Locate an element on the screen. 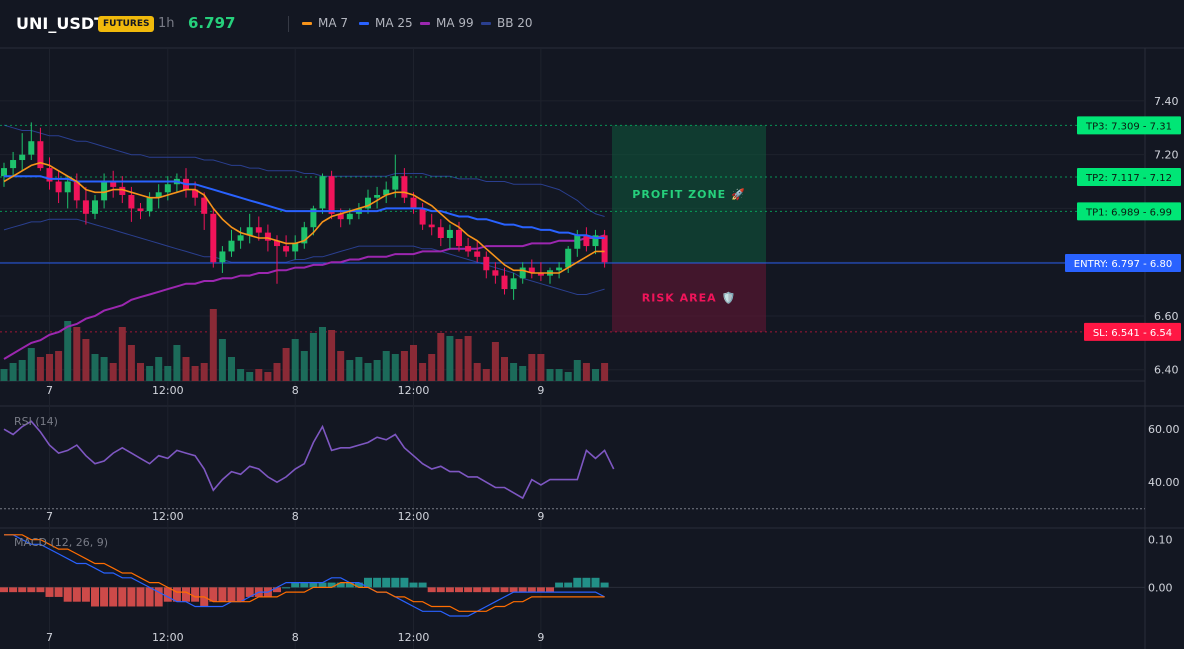 Image resolution: width=1184 pixels, height=649 pixels. sl-price-tag: SL: 6.541 - 6.54 is located at coordinates (1132, 331).